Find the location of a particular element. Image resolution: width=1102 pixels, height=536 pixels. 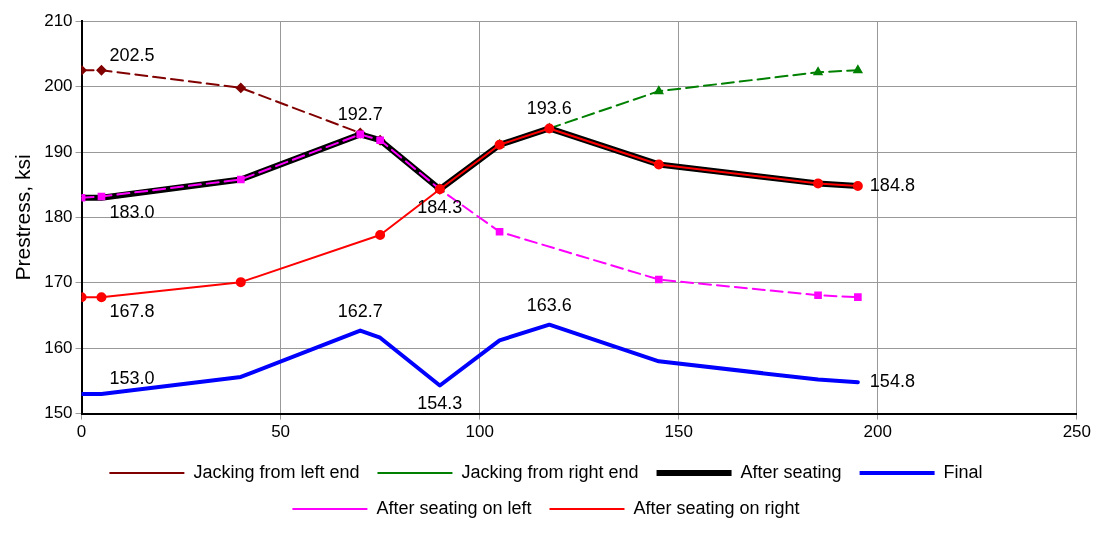

data-label: 167.8 is located at coordinates (132, 311).